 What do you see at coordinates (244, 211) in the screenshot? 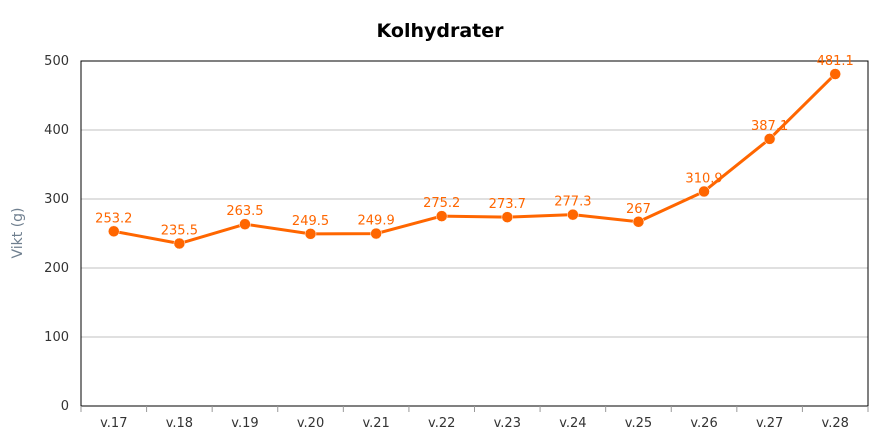
I see `data-label: 263.5` at bounding box center [244, 211].